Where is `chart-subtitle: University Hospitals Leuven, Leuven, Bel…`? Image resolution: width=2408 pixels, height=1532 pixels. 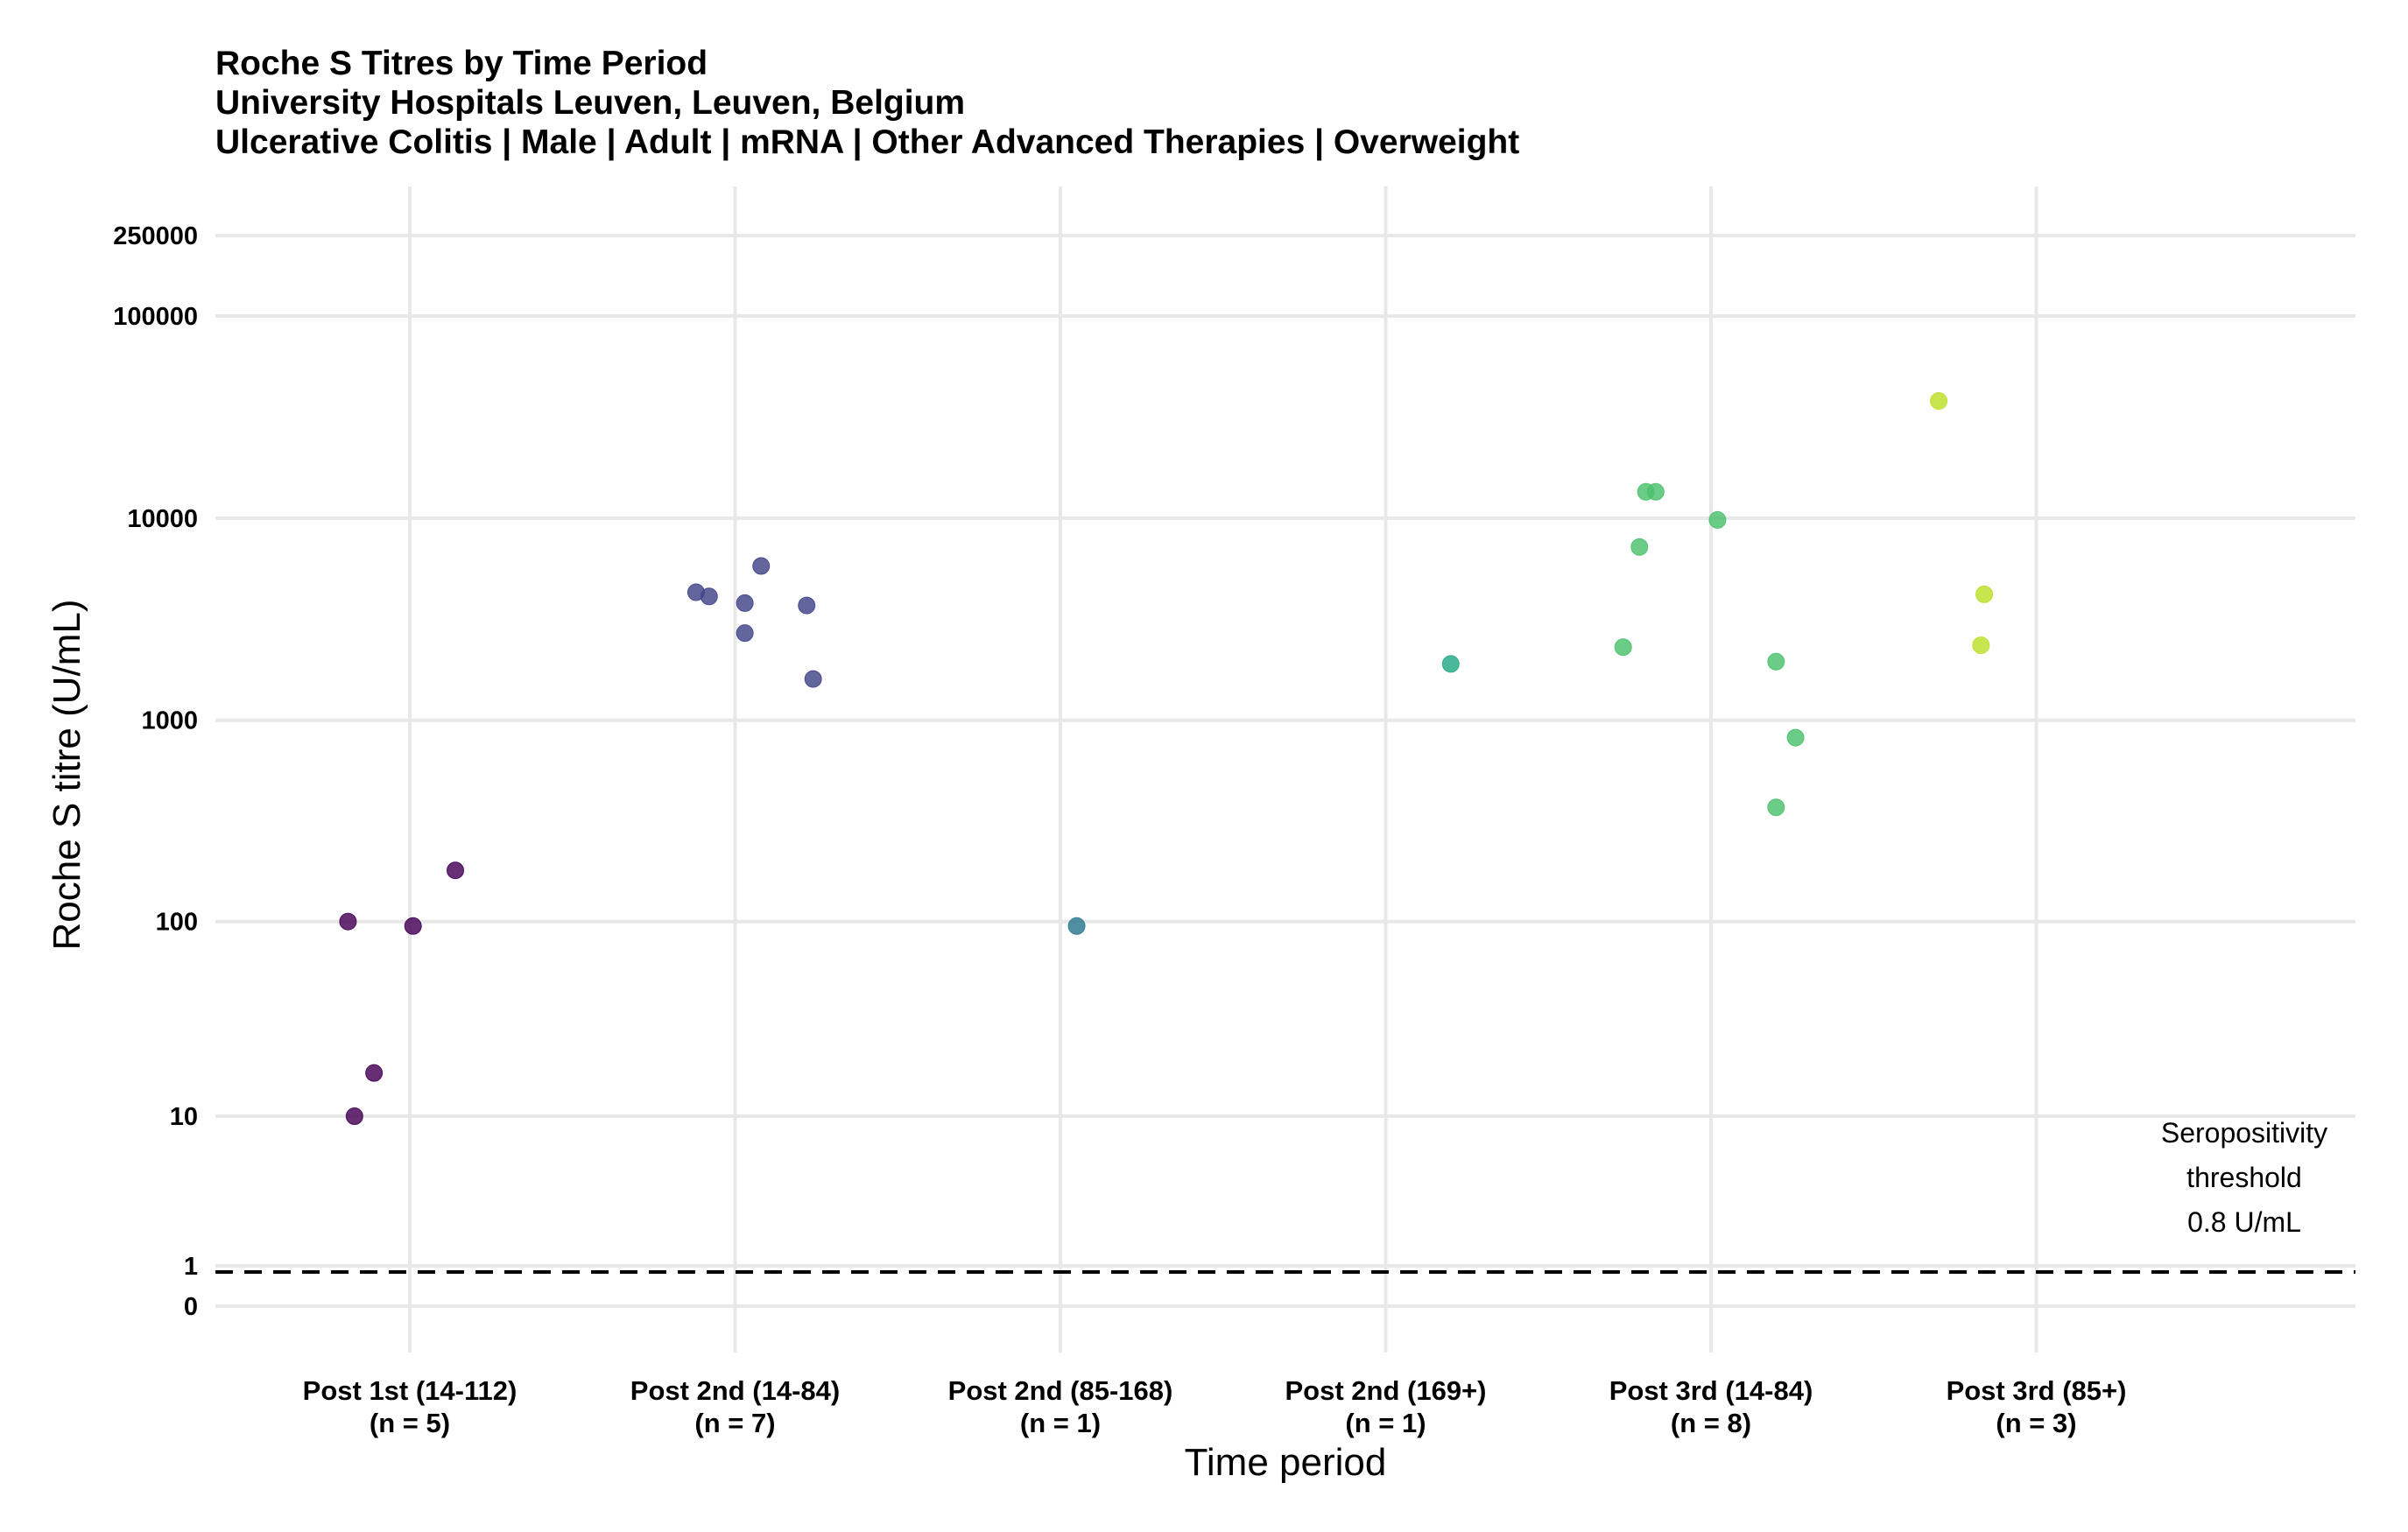 chart-subtitle: University Hospitals Leuven, Leuven, Bel… is located at coordinates (590, 103).